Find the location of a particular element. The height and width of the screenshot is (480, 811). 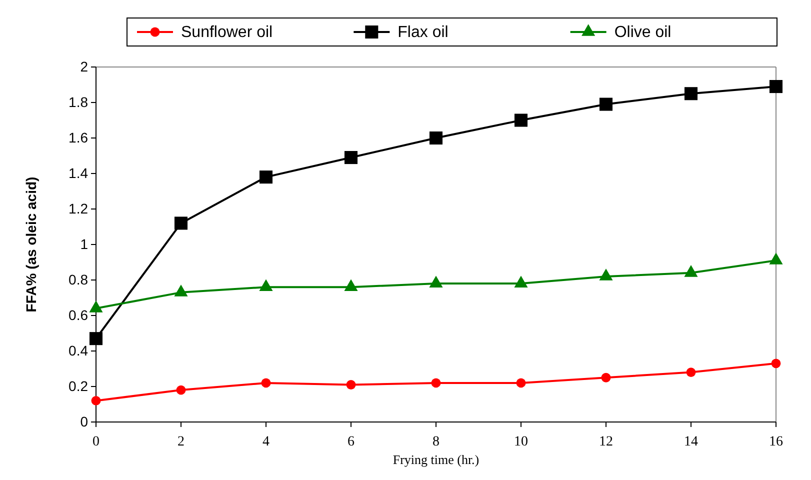

legend-label: Sunflower oil is located at coordinates (227, 32).